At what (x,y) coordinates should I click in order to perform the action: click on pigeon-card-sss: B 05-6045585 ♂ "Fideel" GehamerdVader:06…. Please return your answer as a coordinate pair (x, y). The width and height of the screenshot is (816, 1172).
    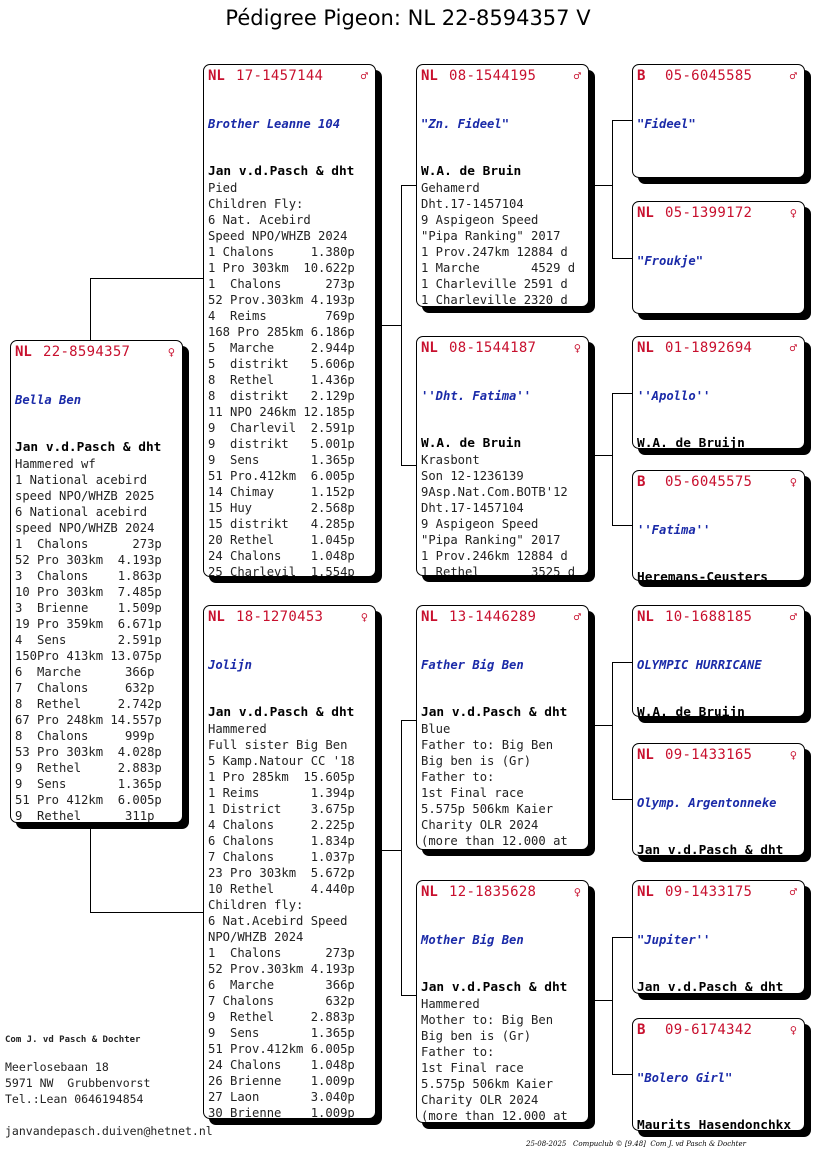
    Looking at the image, I should click on (718, 121).